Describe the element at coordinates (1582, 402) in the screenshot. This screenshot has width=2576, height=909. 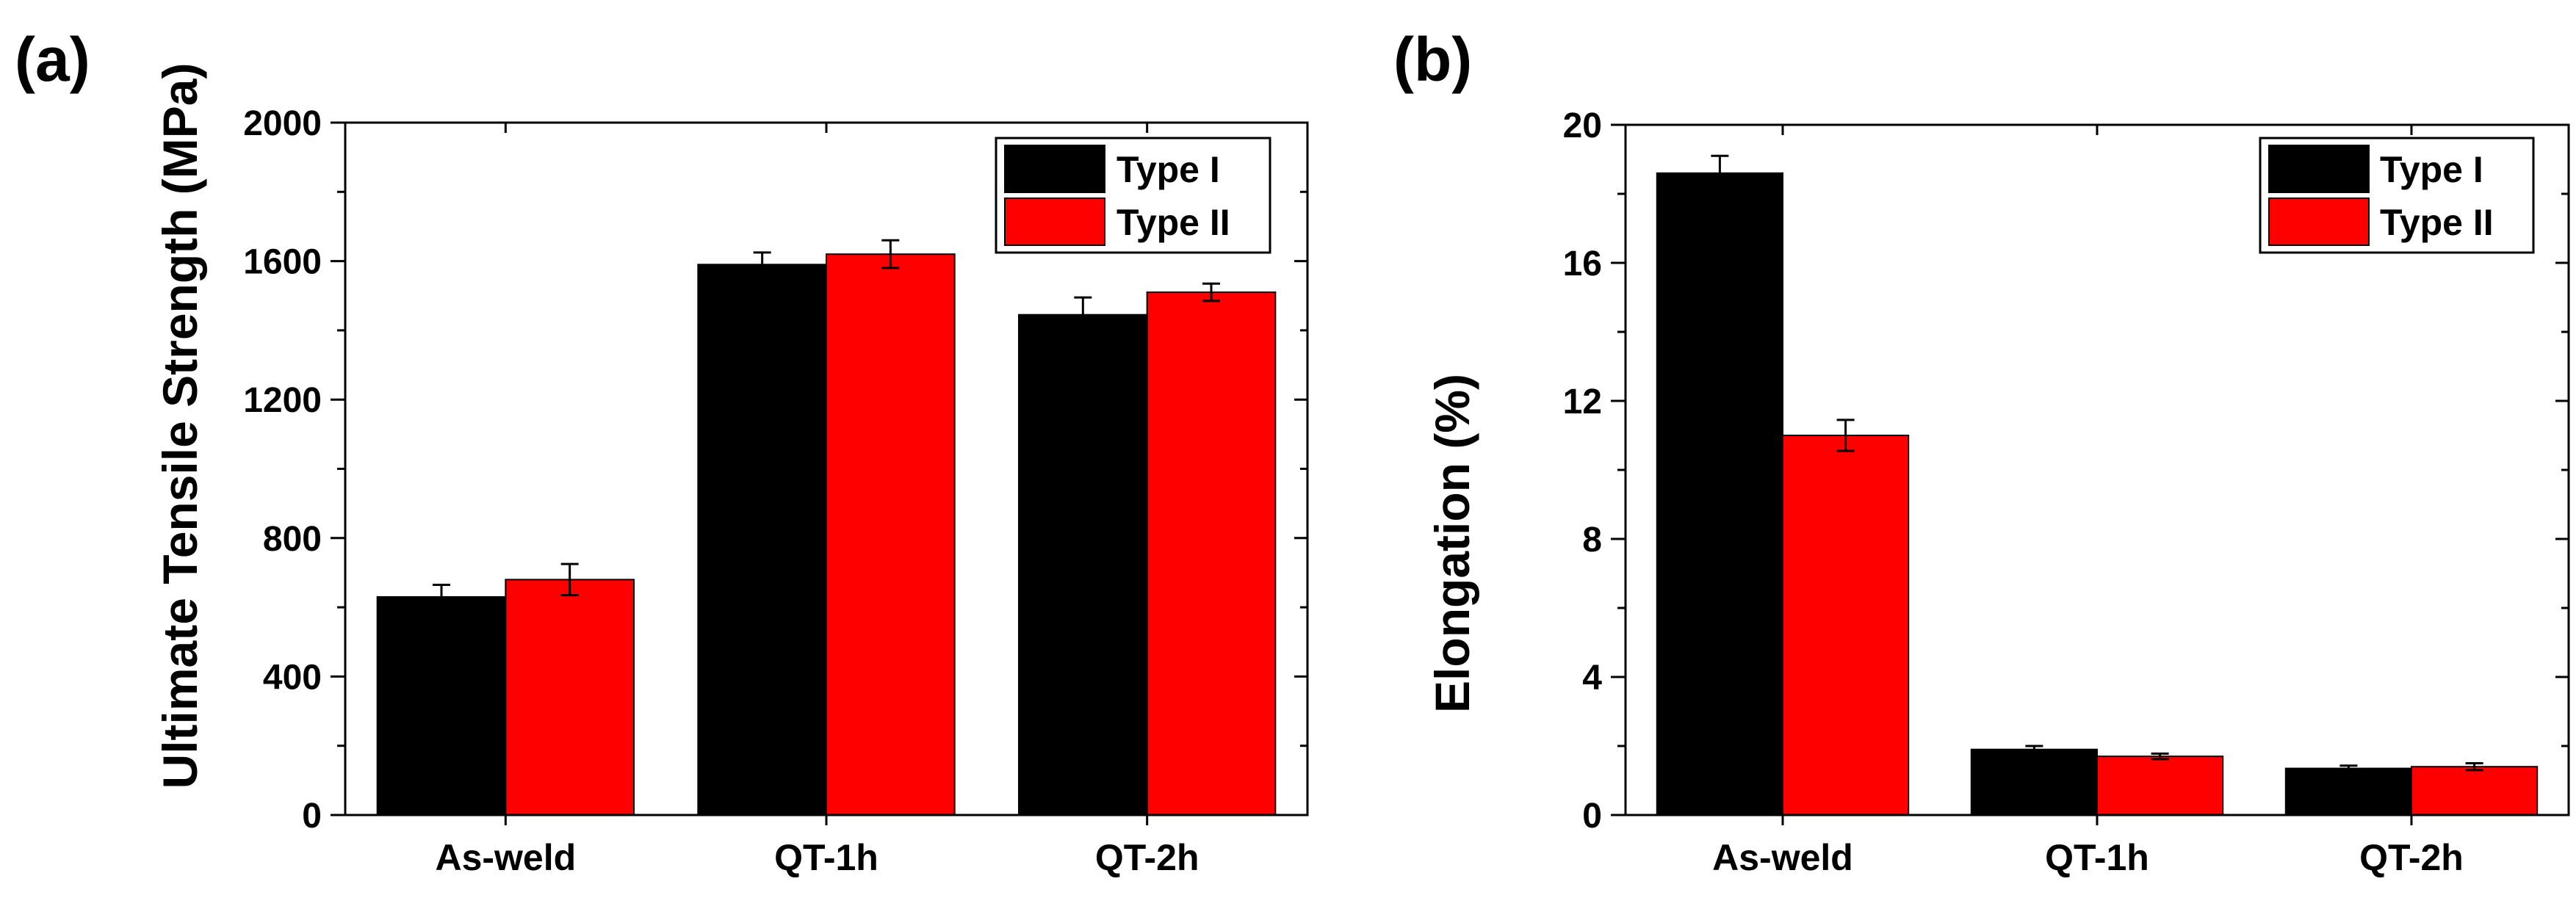
I see `y-tick-label: 12` at that location.